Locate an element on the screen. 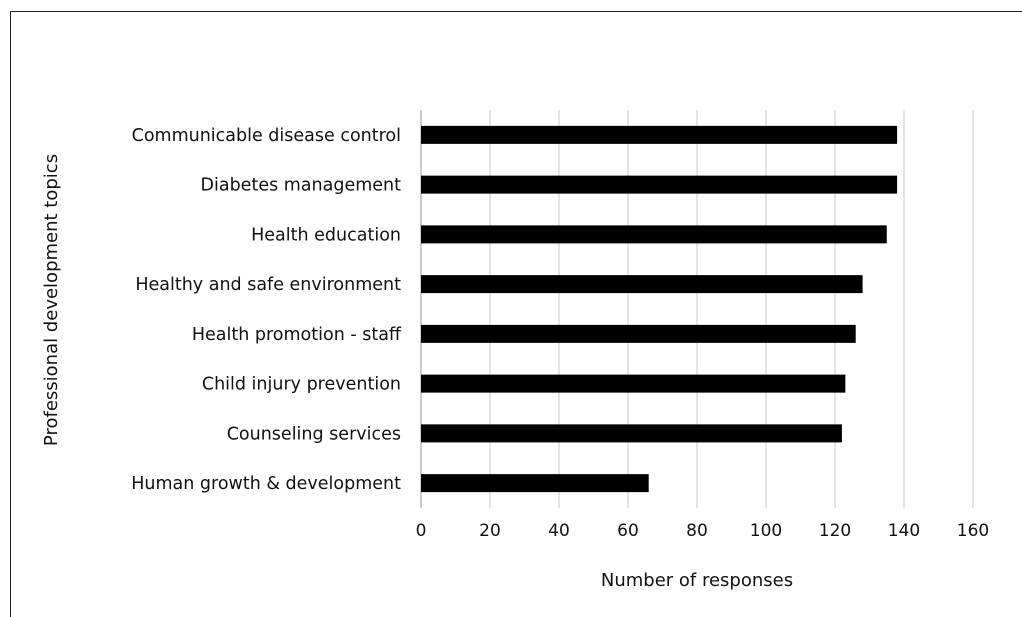 The image size is (1022, 617). x-tick-label: 40 is located at coordinates (559, 531).